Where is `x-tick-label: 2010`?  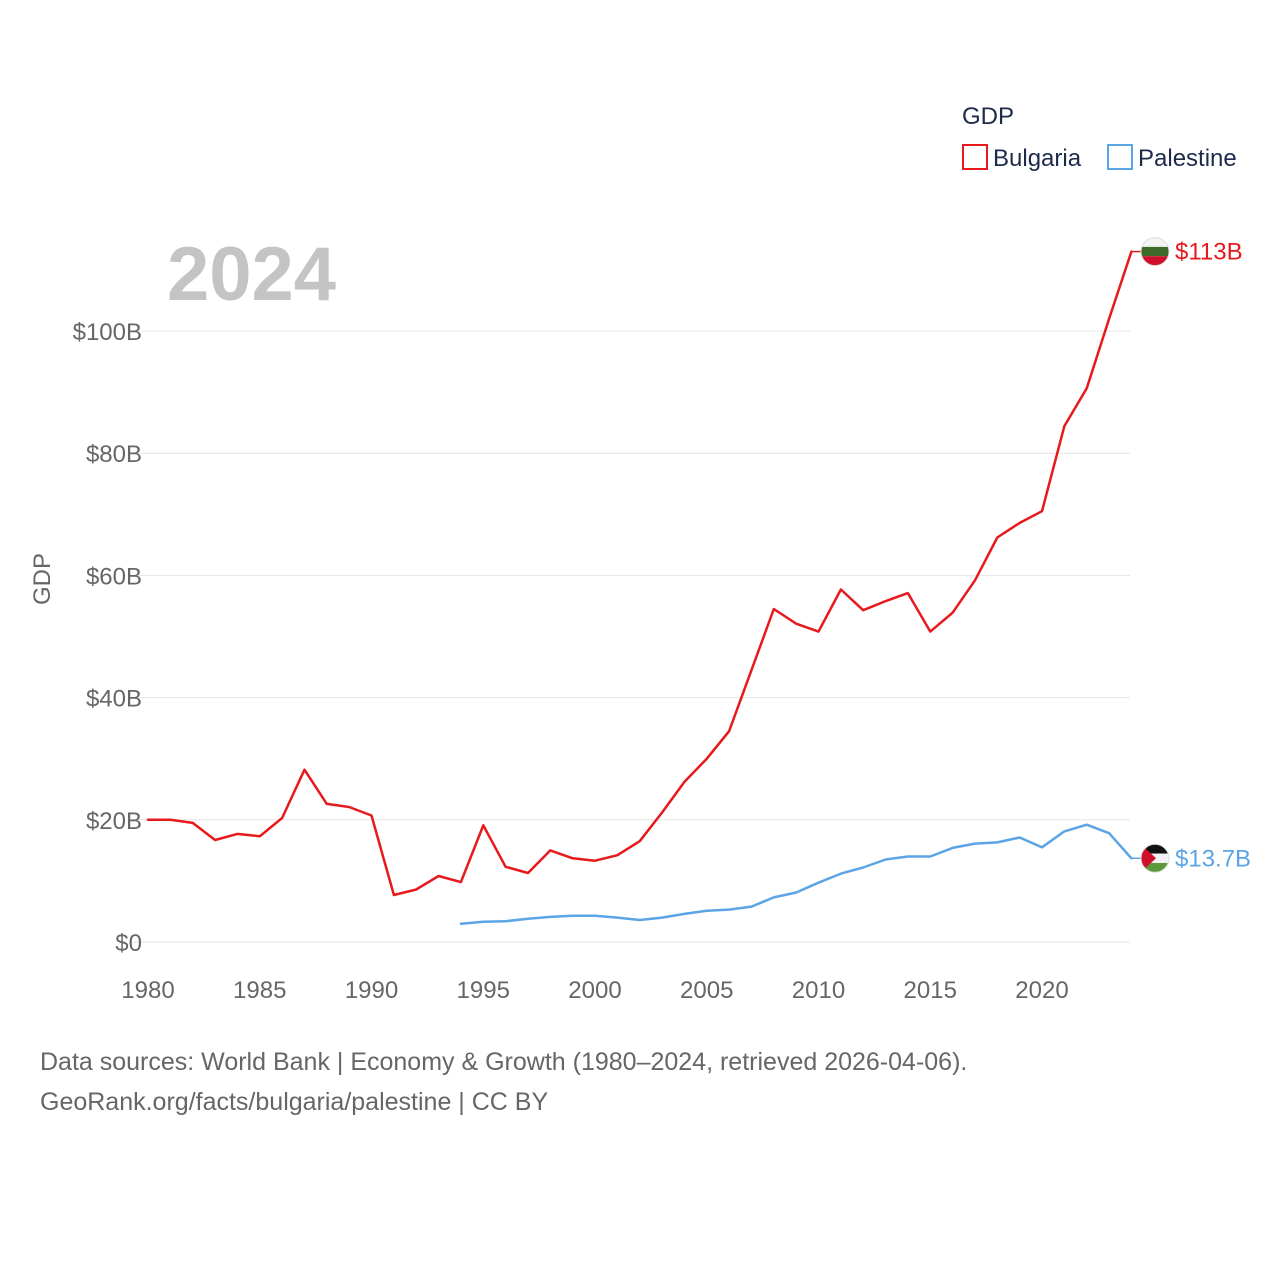
x-tick-label: 2010 is located at coordinates (818, 990).